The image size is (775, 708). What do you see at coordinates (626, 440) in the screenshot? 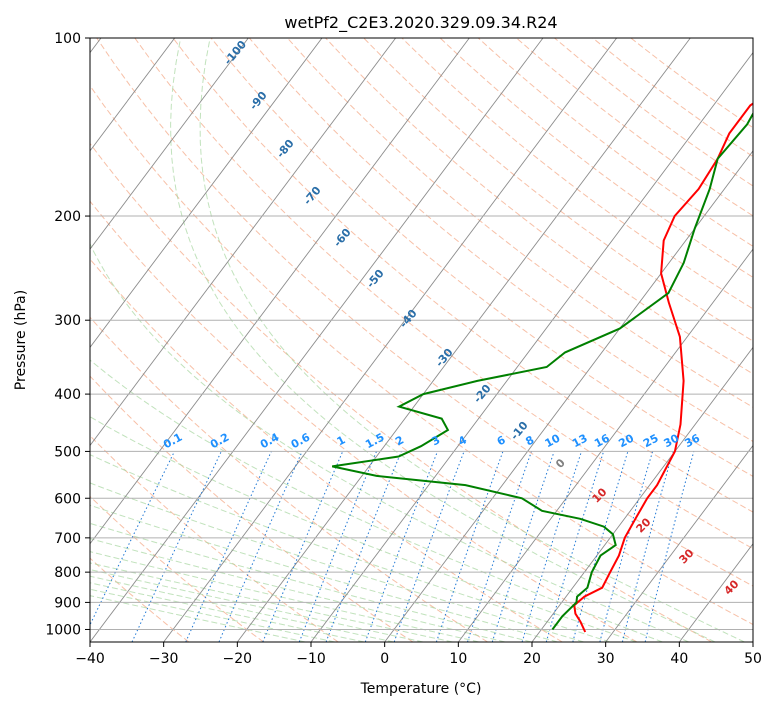
I see `mixing-ratio-label: 20` at bounding box center [626, 440].